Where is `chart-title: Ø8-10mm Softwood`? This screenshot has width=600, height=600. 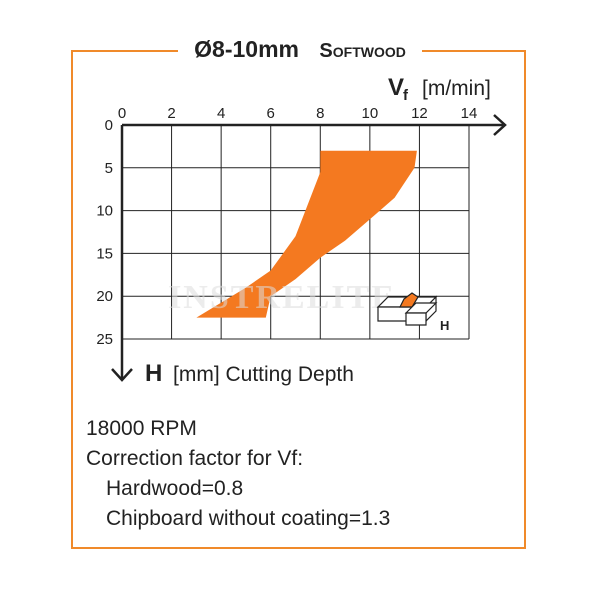
chart-title: Ø8-10mm Softwood is located at coordinates (300, 49).